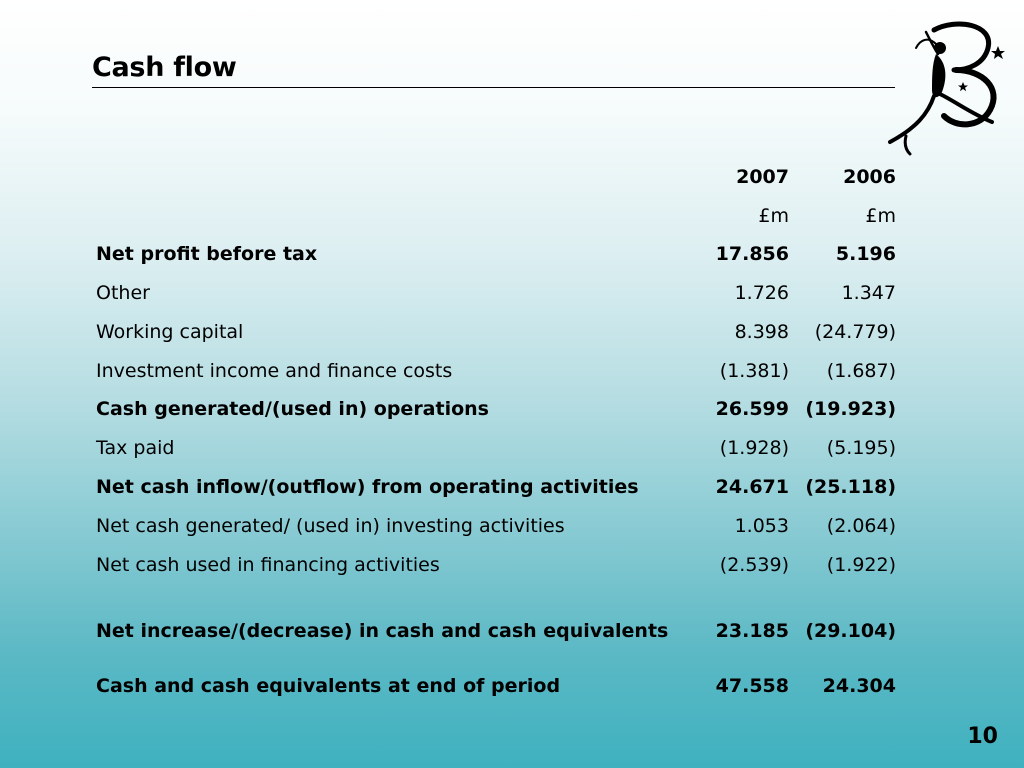 This screenshot has width=1024, height=768. I want to click on value-2007: (1.381), so click(754, 371).